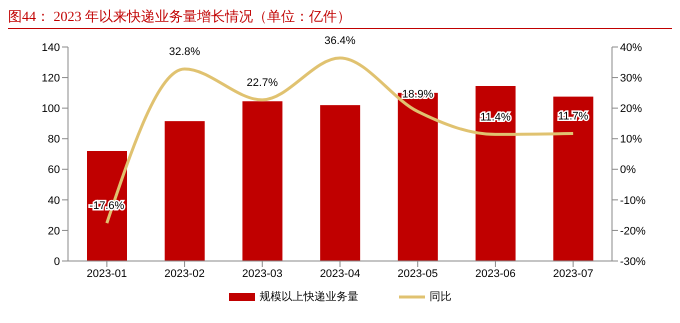 The height and width of the screenshot is (323, 680). What do you see at coordinates (340, 41) in the screenshot?
I see `data-label: 36.4%` at bounding box center [340, 41].